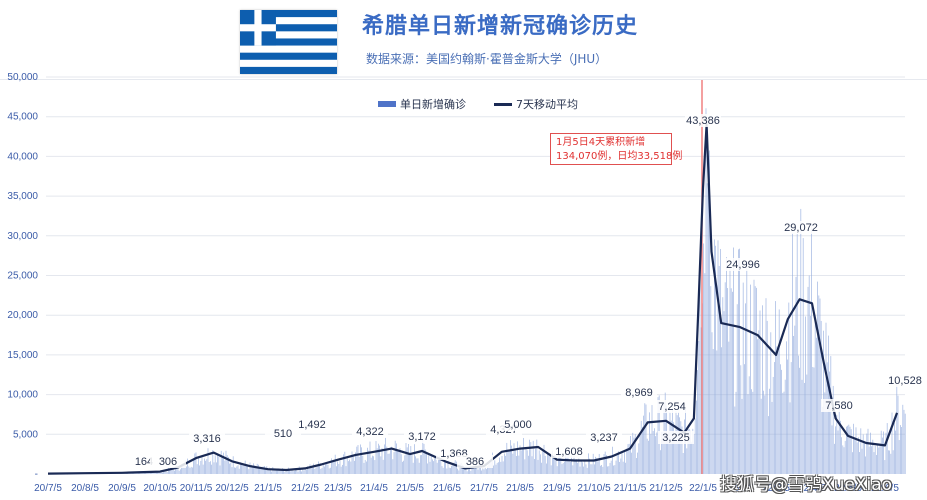 This screenshot has width=927, height=500. I want to click on y-tick-label: 35,000, so click(22, 196).